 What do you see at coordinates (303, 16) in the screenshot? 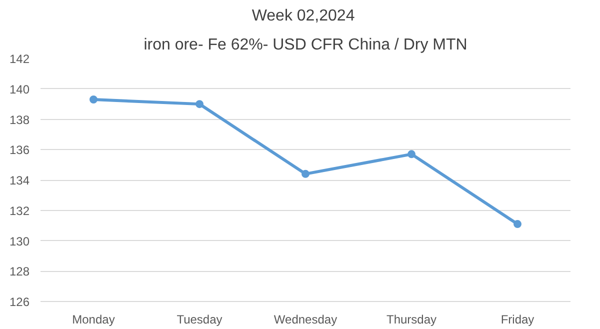
I see `chart-title: Week 02,2024` at bounding box center [303, 16].